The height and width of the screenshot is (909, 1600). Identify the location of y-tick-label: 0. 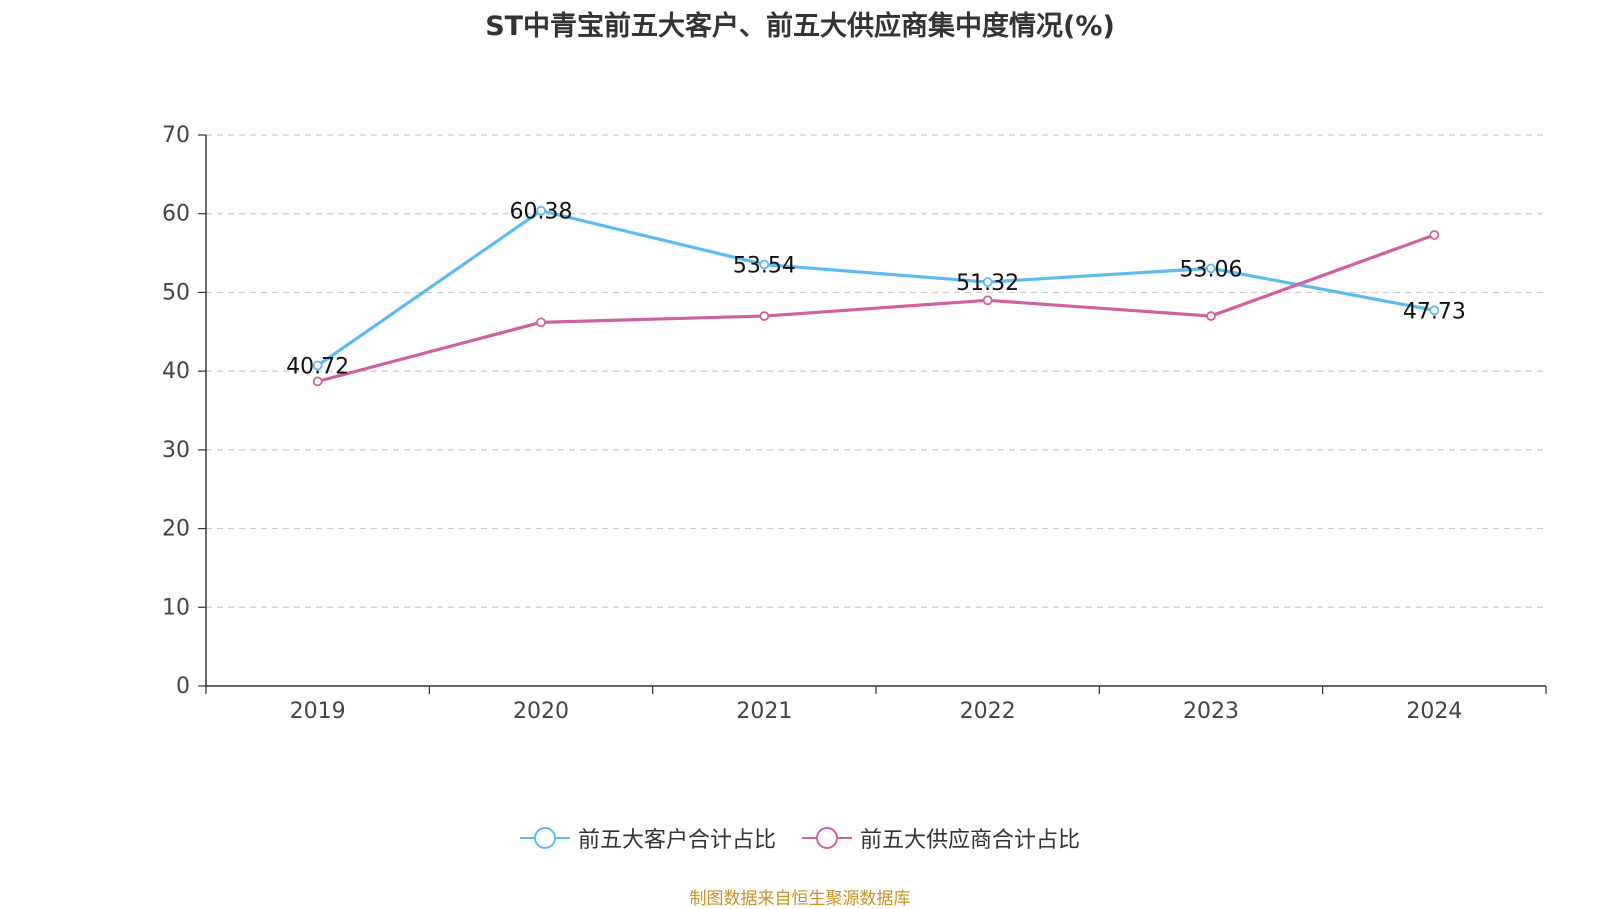
(183, 686).